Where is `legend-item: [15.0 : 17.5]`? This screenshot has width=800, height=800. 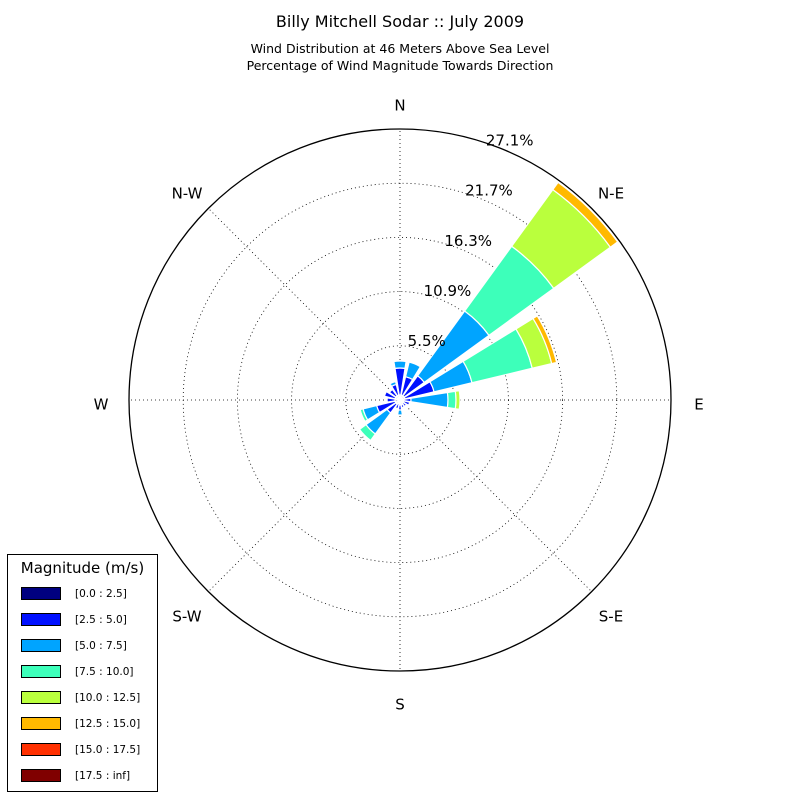
legend-item: [15.0 : 17.5] is located at coordinates (88, 751).